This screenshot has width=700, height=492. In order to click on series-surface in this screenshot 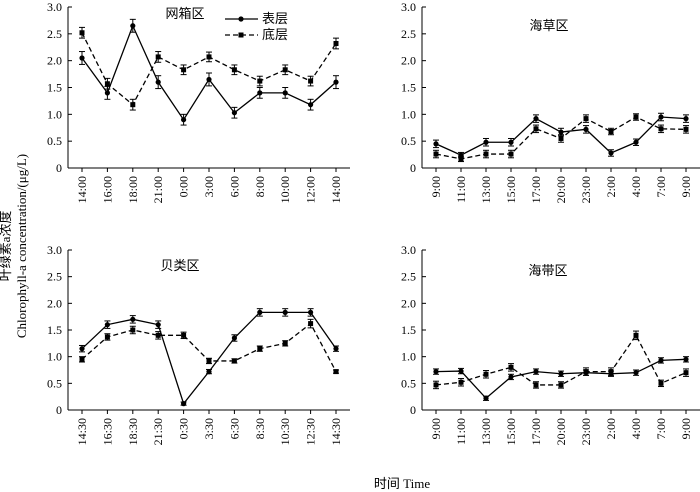, I will do `click(209, 357)`.